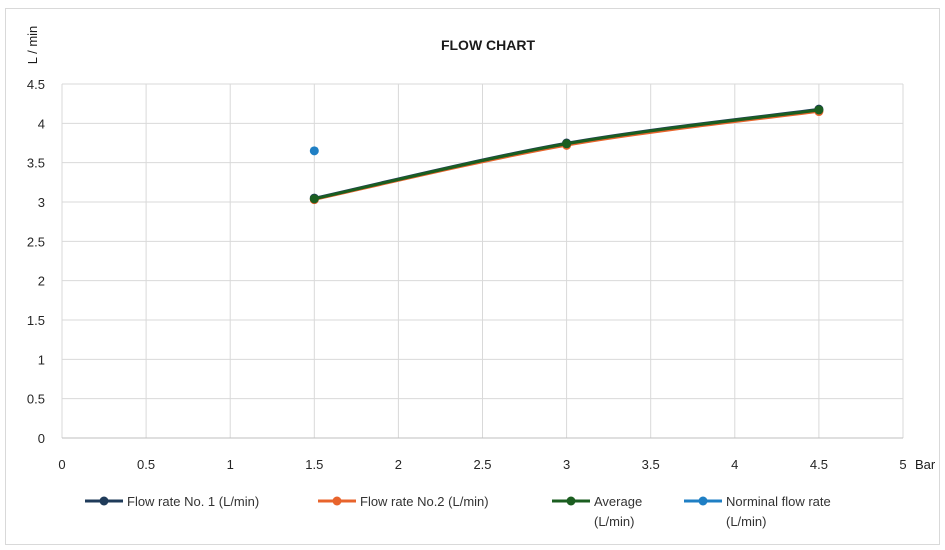 Image resolution: width=945 pixels, height=550 pixels. I want to click on x-tick-label: 1.5, so click(314, 464).